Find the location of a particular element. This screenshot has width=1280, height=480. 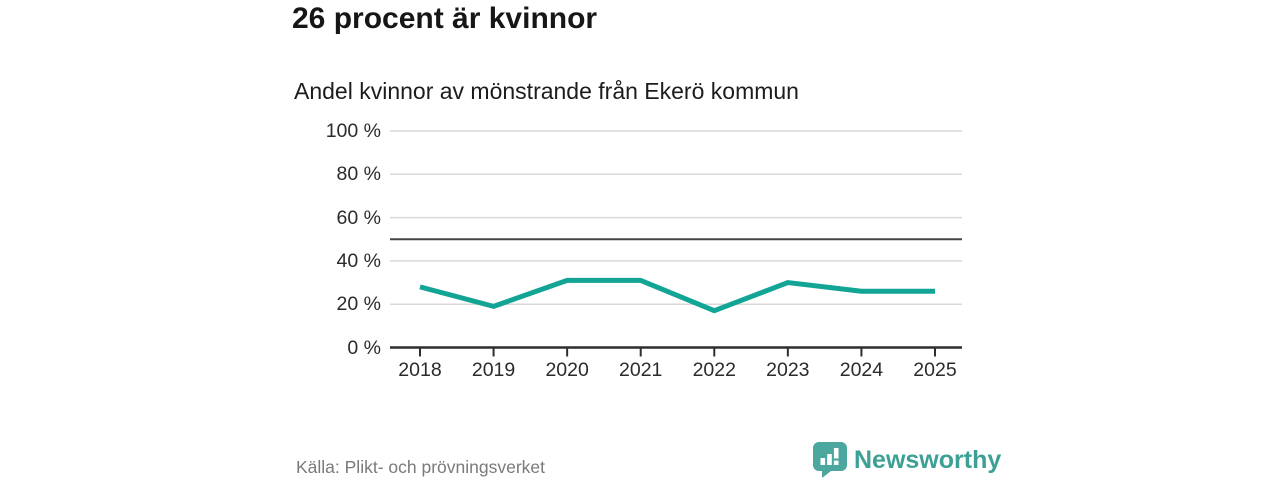

newsworthy-logo: Newsworthy is located at coordinates (906, 460).